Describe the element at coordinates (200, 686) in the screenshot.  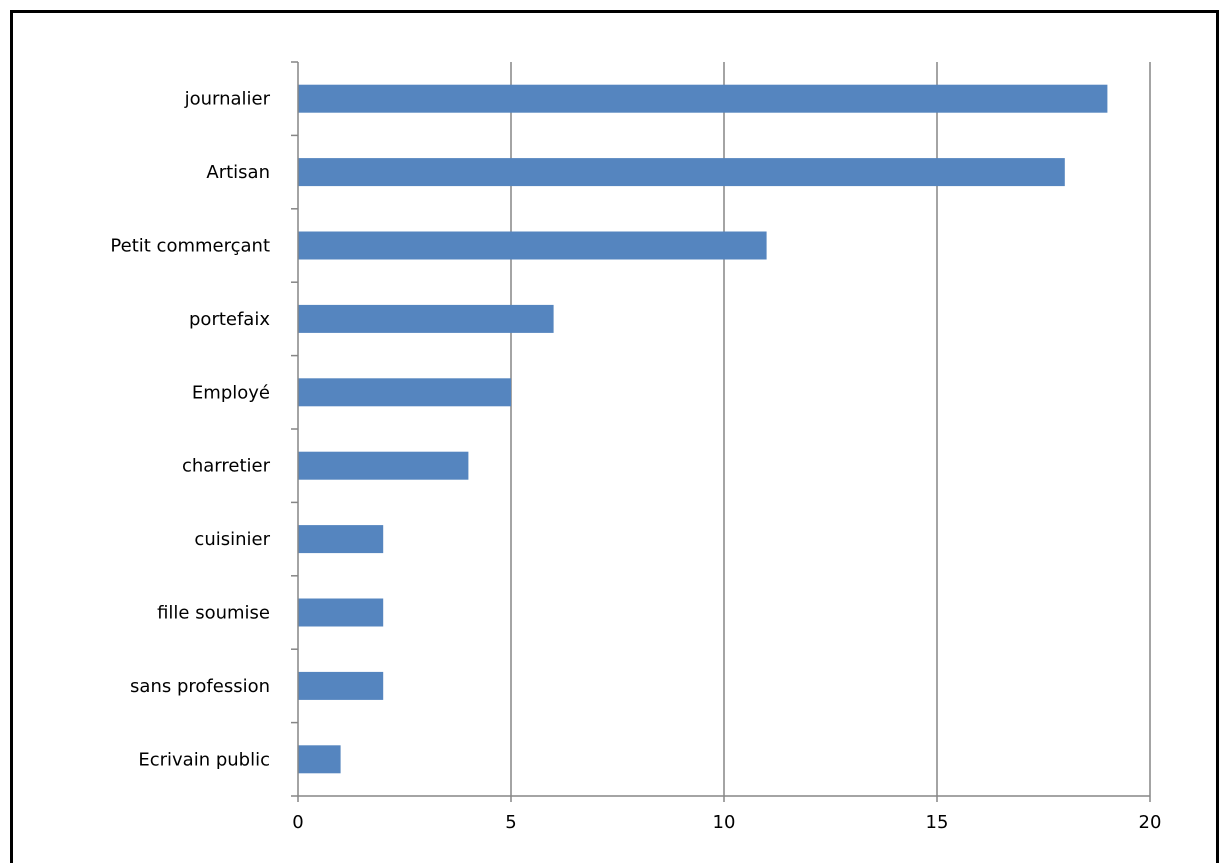
I see `category-label: sans profession` at that location.